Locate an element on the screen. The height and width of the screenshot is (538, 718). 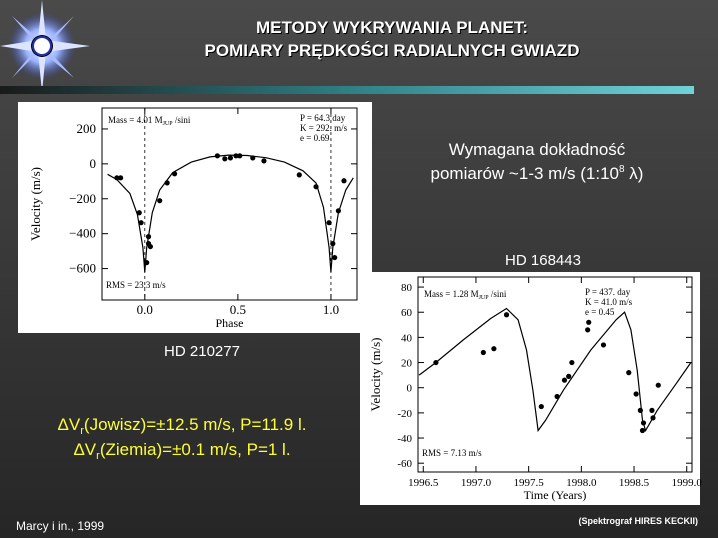
x-tick-label: 1998.5 is located at coordinates (634, 483).